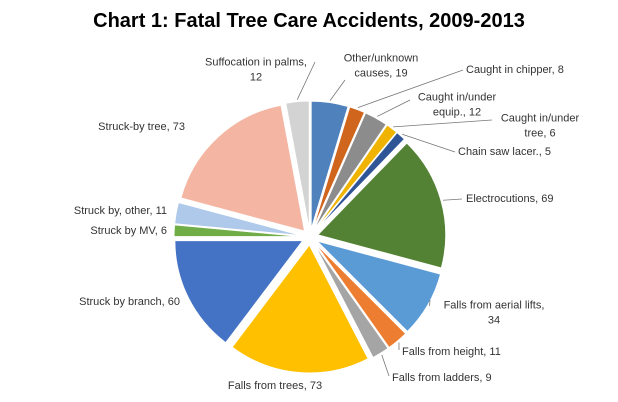  Describe the element at coordinates (141, 127) in the screenshot. I see `data-label: Struck-by tree, 73` at that location.